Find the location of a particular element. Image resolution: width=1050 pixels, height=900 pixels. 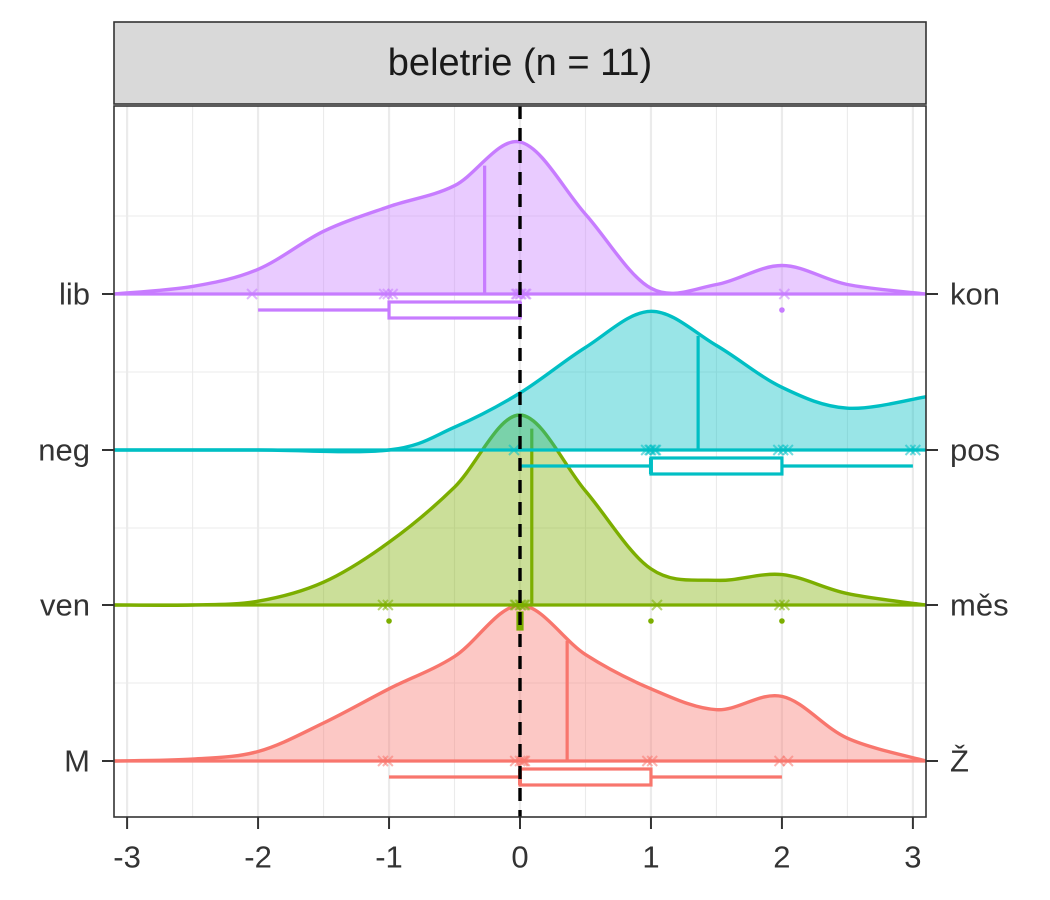

right-axis-label: kon is located at coordinates (975, 294).